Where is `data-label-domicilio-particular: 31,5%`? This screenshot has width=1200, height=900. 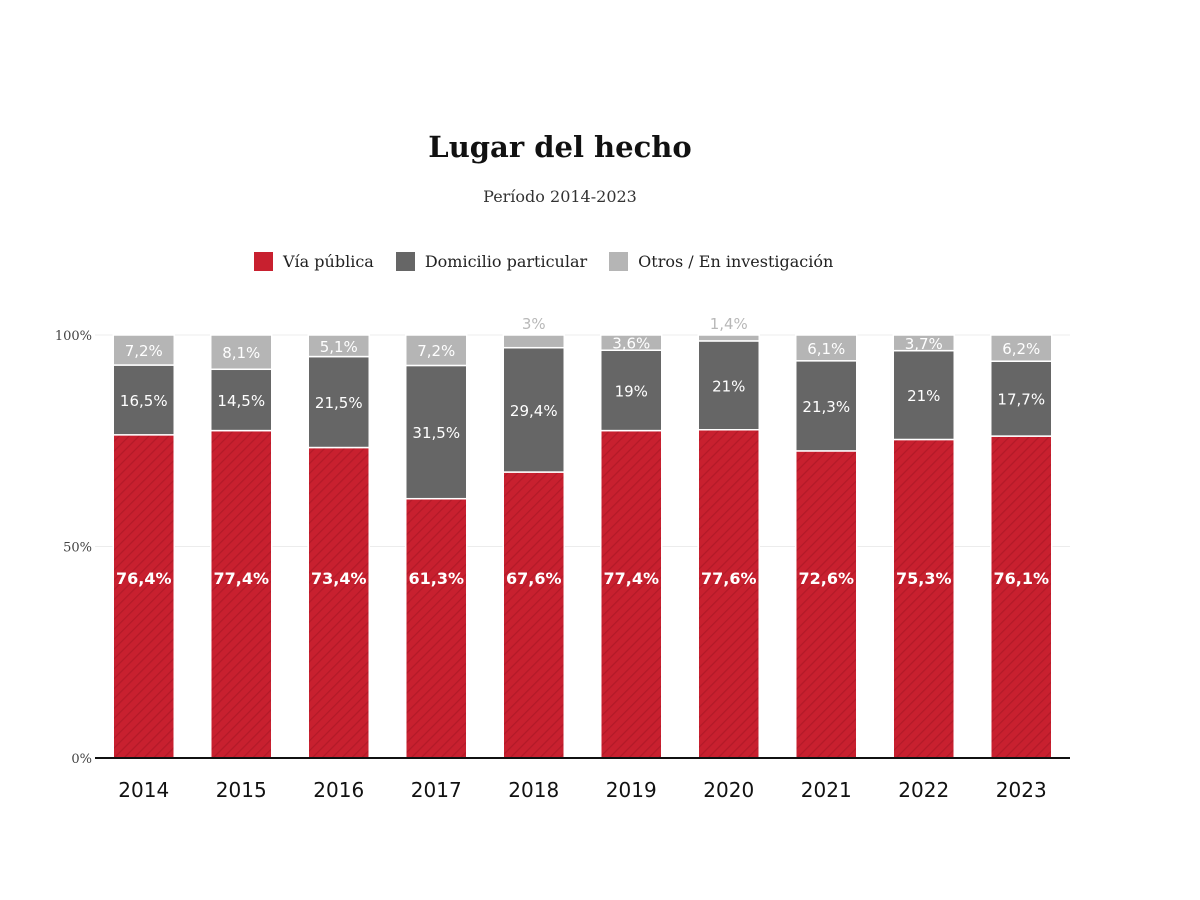 data-label-domicilio-particular: 31,5% is located at coordinates (436, 433).